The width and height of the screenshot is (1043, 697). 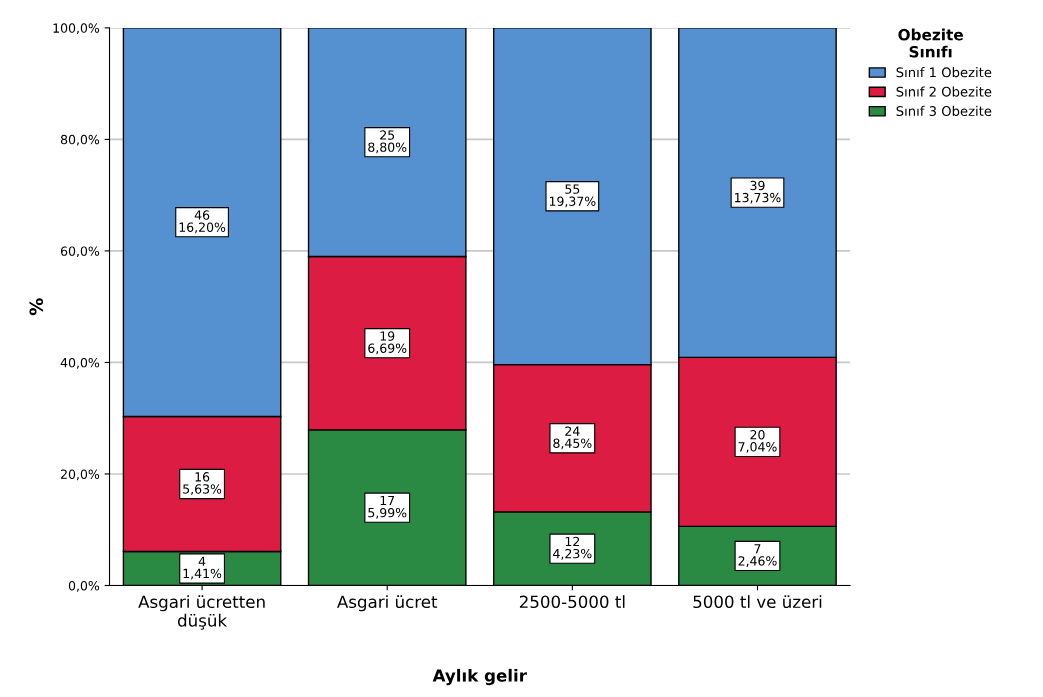 What do you see at coordinates (80, 475) in the screenshot?
I see `y-tick-label: 20,0%` at bounding box center [80, 475].